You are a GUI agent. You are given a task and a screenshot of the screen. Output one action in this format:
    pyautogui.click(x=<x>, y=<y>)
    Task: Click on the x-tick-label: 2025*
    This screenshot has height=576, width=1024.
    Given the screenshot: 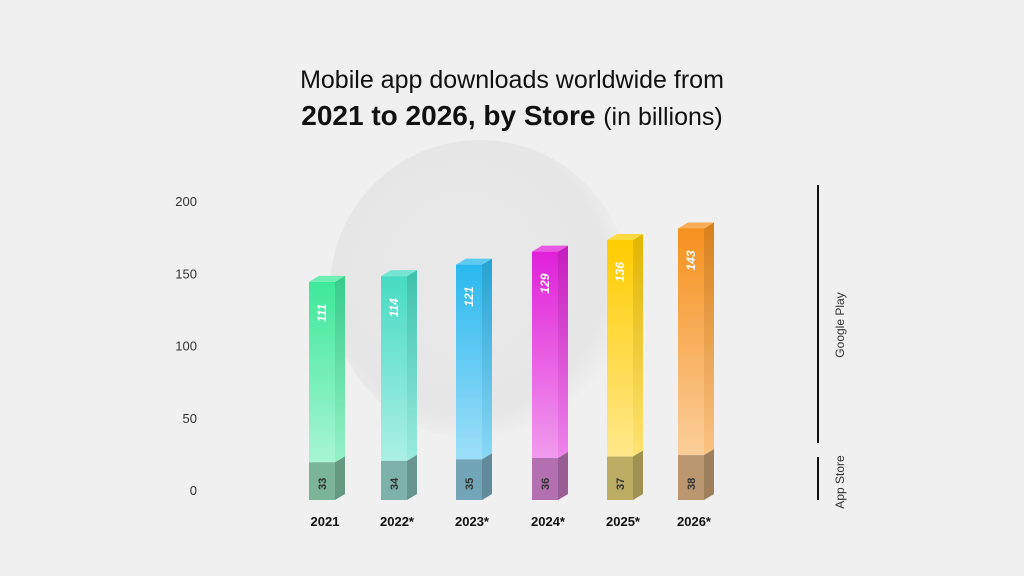 What is the action you would take?
    pyautogui.click(x=623, y=521)
    